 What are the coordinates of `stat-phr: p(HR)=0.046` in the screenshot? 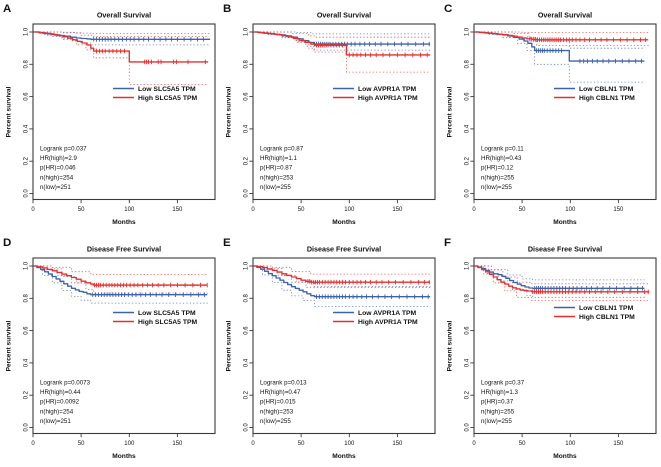 It's located at (58, 168).